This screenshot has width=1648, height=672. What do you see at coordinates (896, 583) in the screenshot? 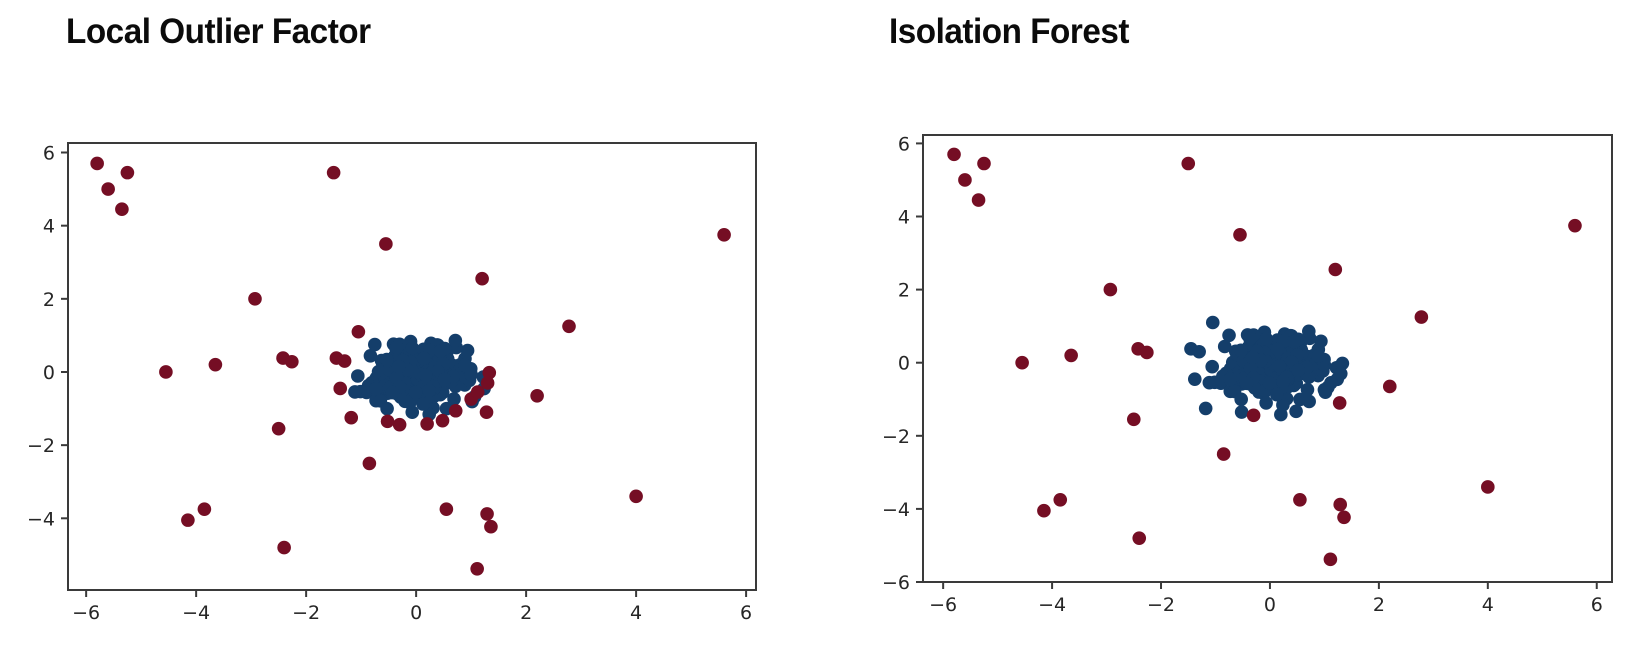
I see `y-tick-label: −6` at bounding box center [896, 583].